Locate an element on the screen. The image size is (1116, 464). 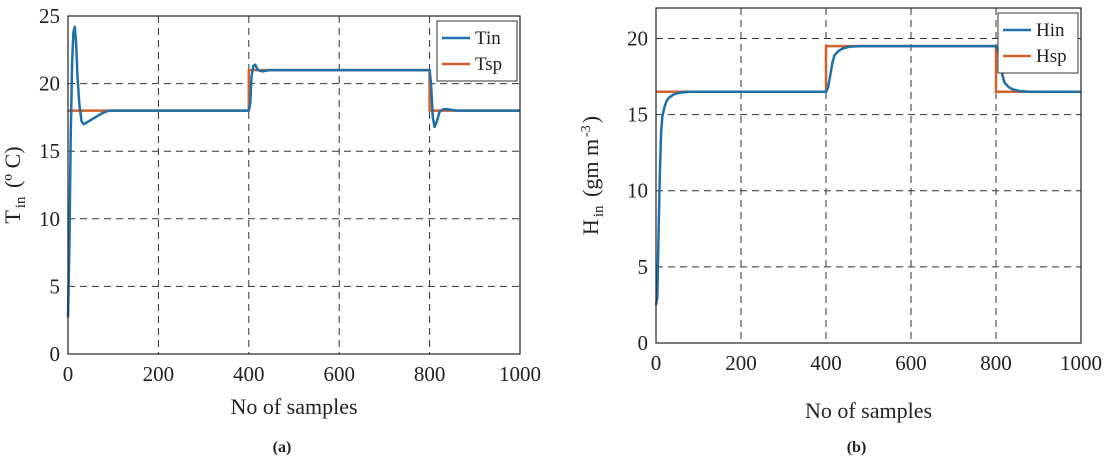
y-label-end: ) is located at coordinates (590, 119).